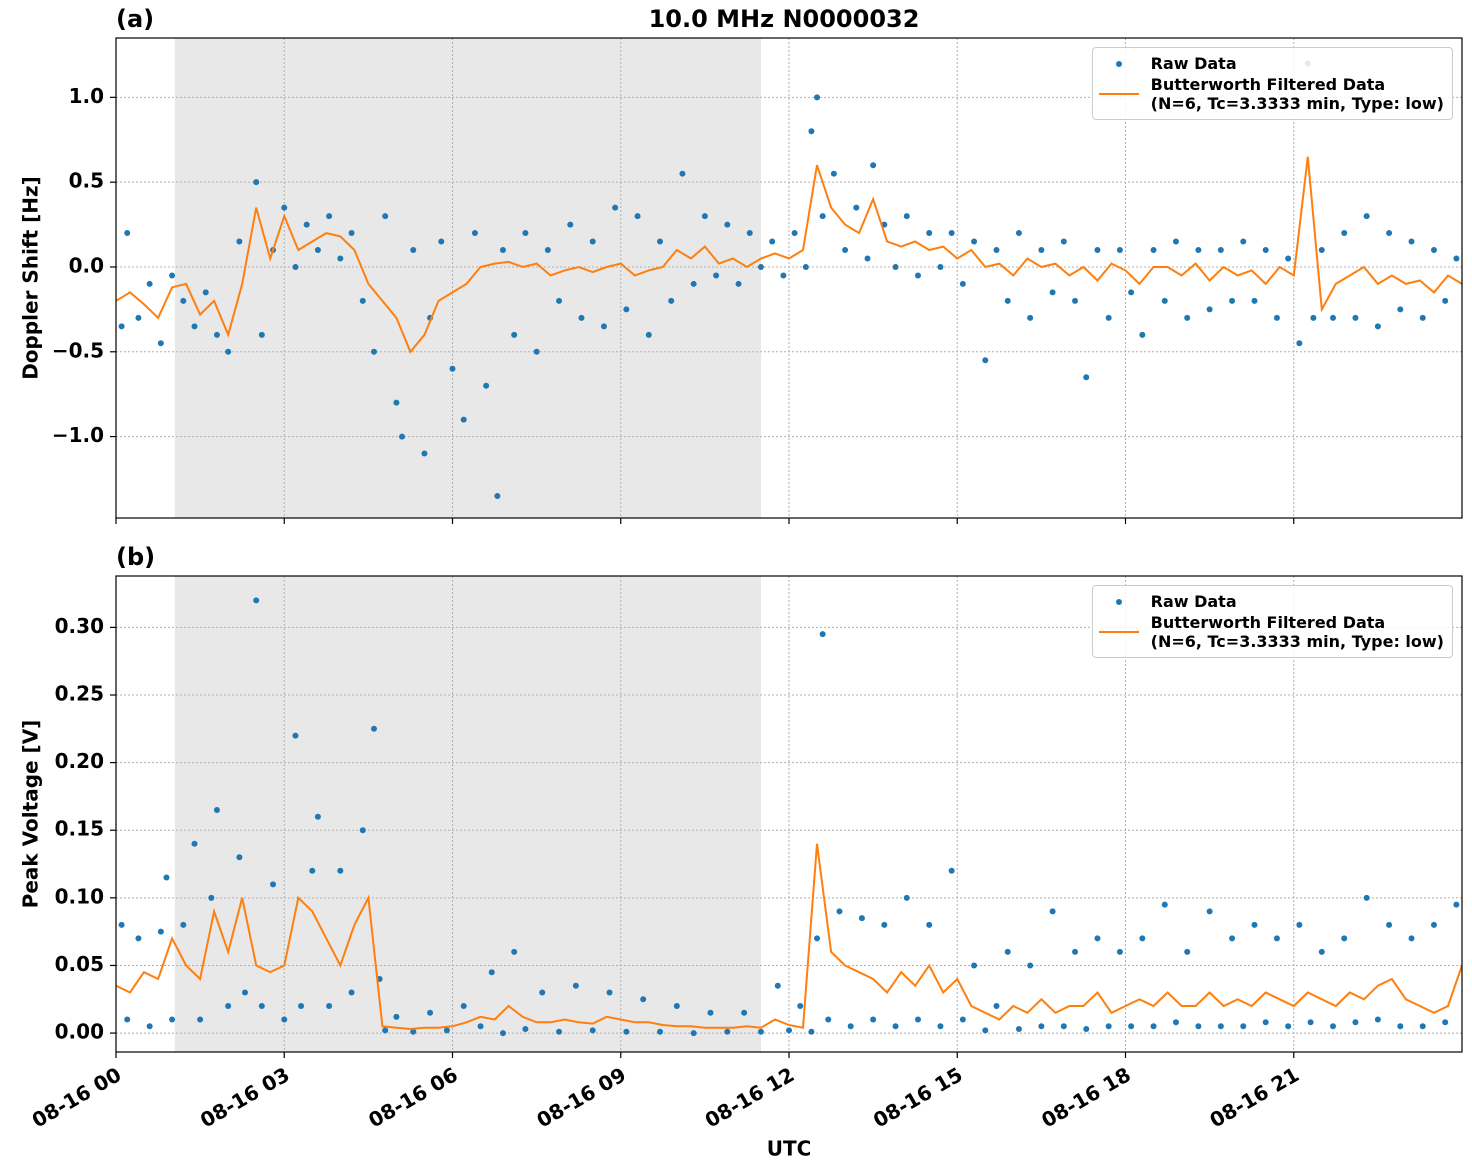 Image resolution: width=1472 pixels, height=1172 pixels. Describe the element at coordinates (79, 964) in the screenshot. I see `y-tick-label: 0.05` at that location.